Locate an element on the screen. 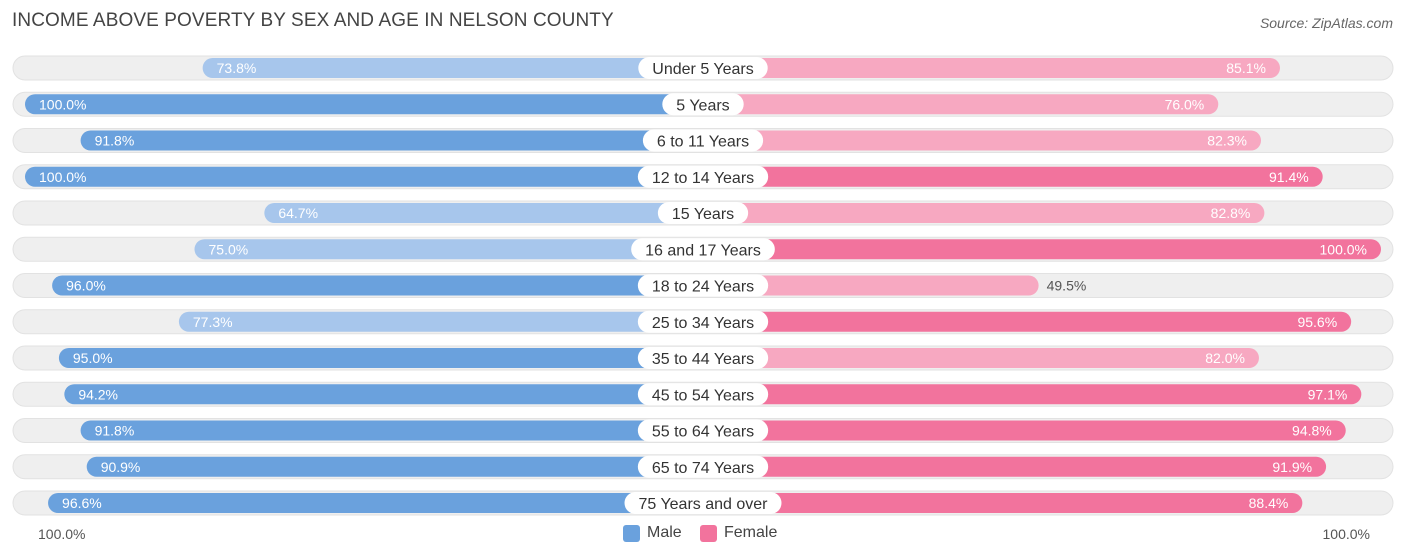 Image resolution: width=1406 pixels, height=559 pixels. male-value-label: 94.2% is located at coordinates (98, 394).